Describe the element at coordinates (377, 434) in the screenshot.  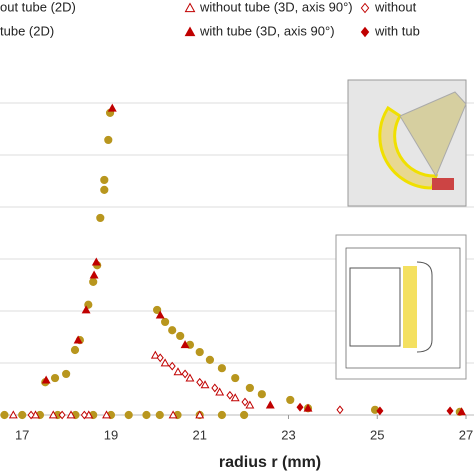
I see `x-tick-label: 25` at that location.